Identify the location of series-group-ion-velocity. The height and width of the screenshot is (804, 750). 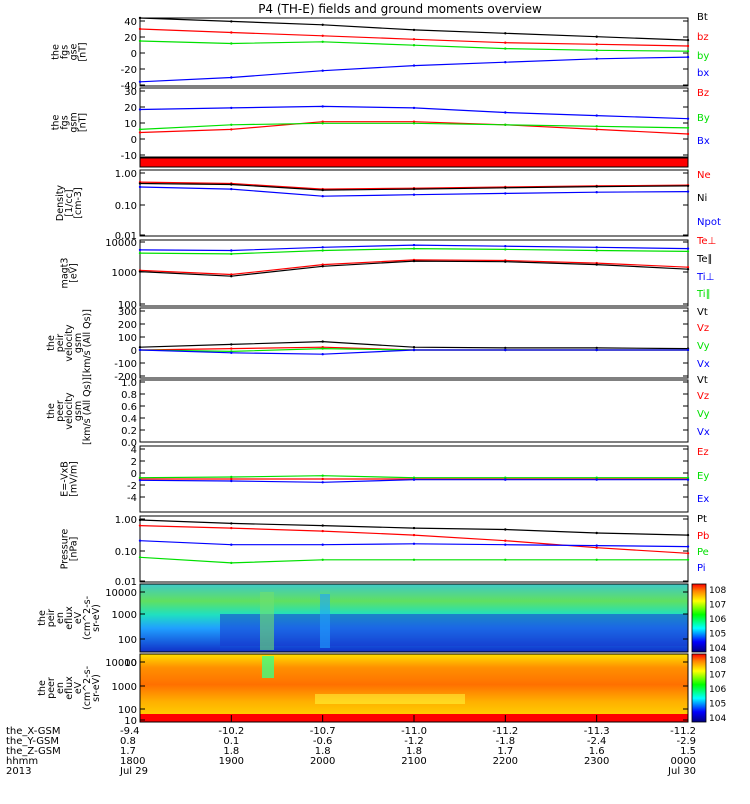
(414, 348).